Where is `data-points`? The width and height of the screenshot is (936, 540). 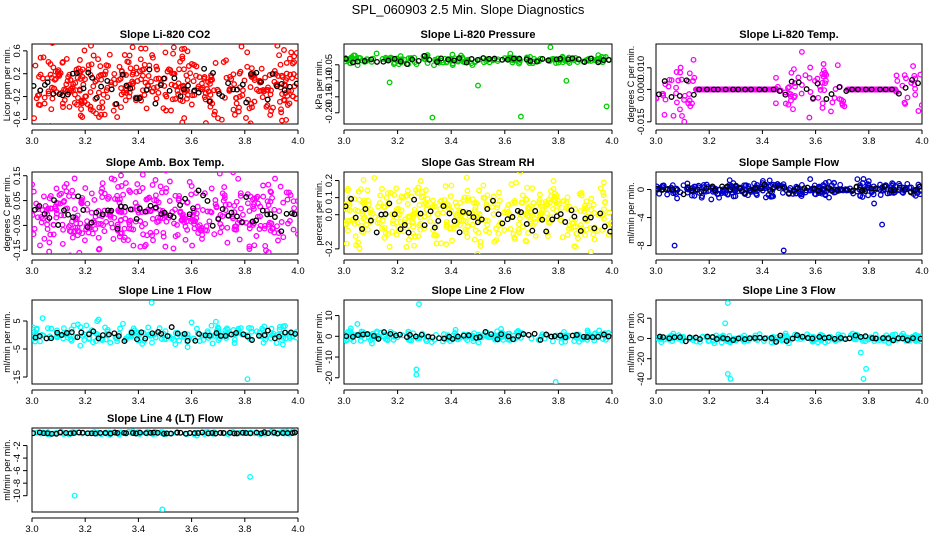
data-points is located at coordinates (165, 213).